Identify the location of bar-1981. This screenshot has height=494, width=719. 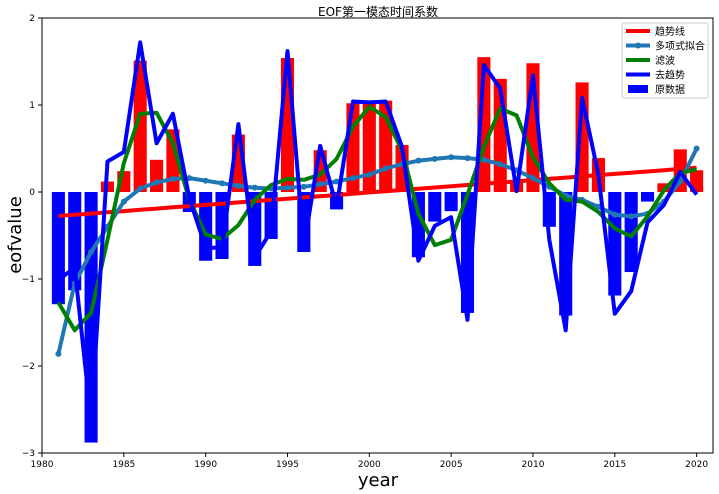
(58, 248).